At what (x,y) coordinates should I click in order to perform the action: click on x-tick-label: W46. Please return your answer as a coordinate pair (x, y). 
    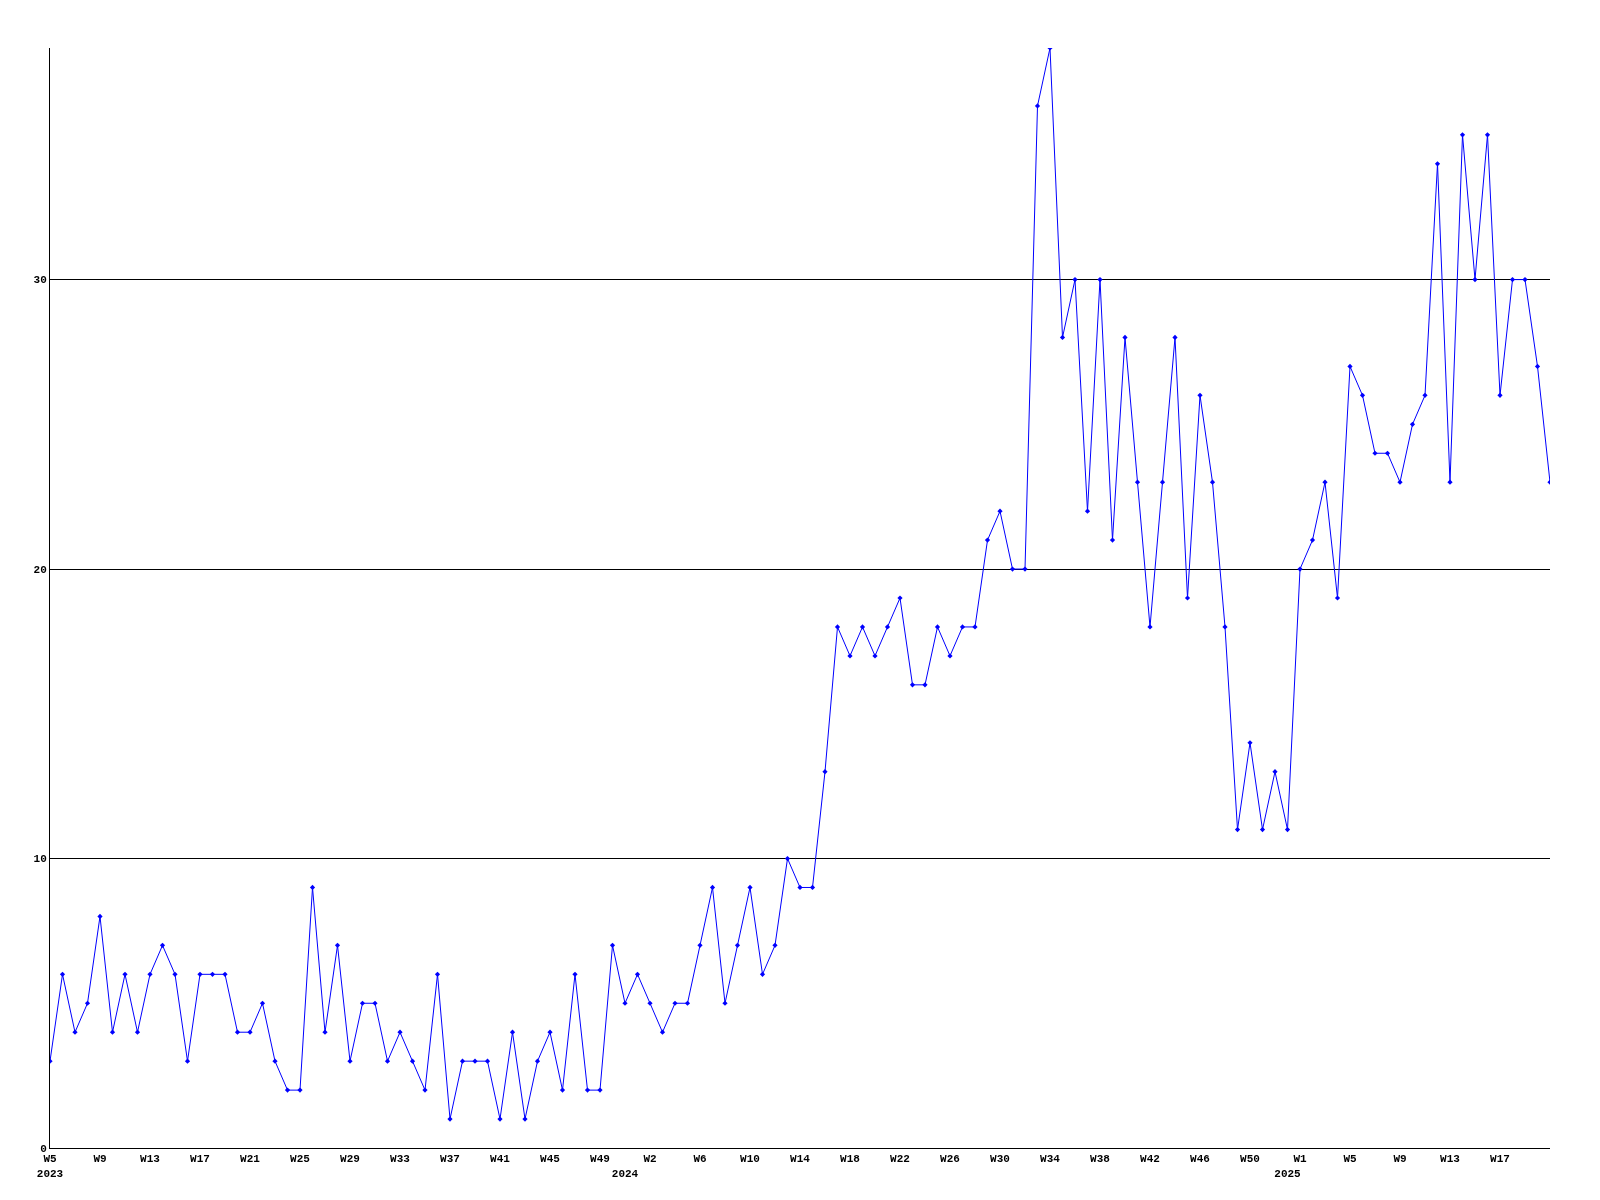
    Looking at the image, I should click on (1200, 1159).